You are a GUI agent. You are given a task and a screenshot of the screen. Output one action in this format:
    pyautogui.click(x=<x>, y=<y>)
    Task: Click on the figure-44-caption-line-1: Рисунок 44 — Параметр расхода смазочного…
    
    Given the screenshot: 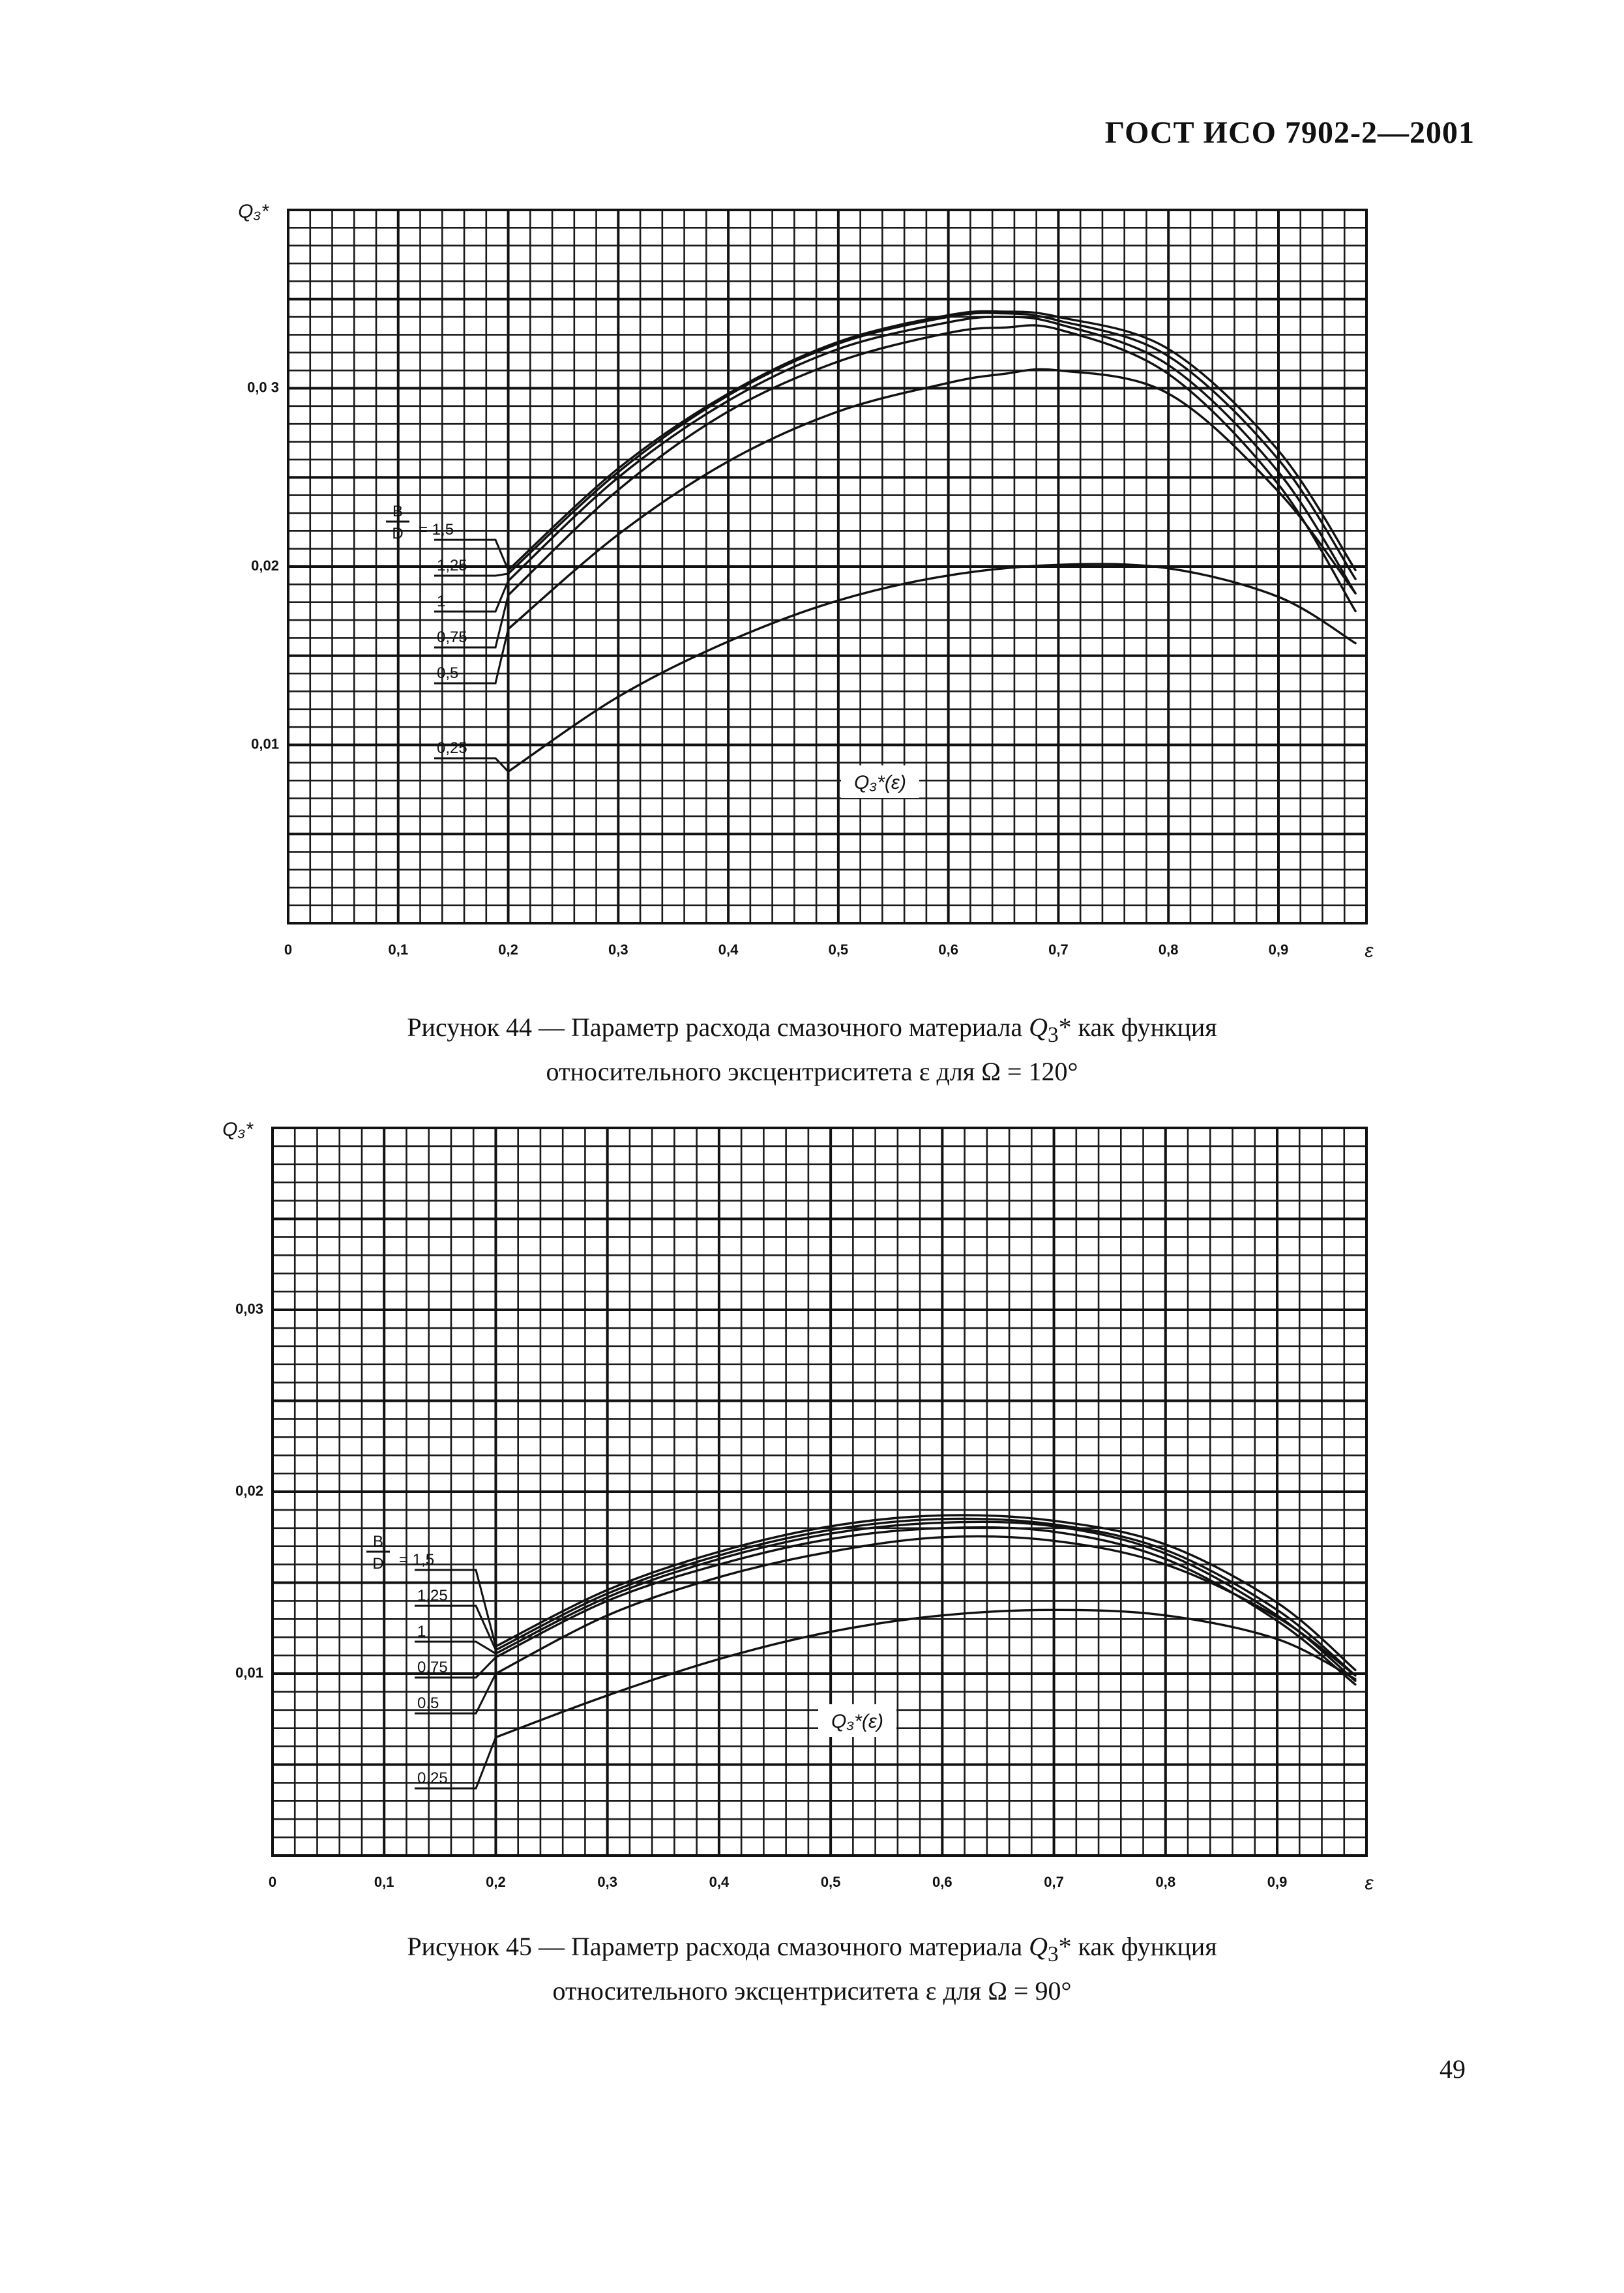 What is the action you would take?
    pyautogui.click(x=812, y=1030)
    